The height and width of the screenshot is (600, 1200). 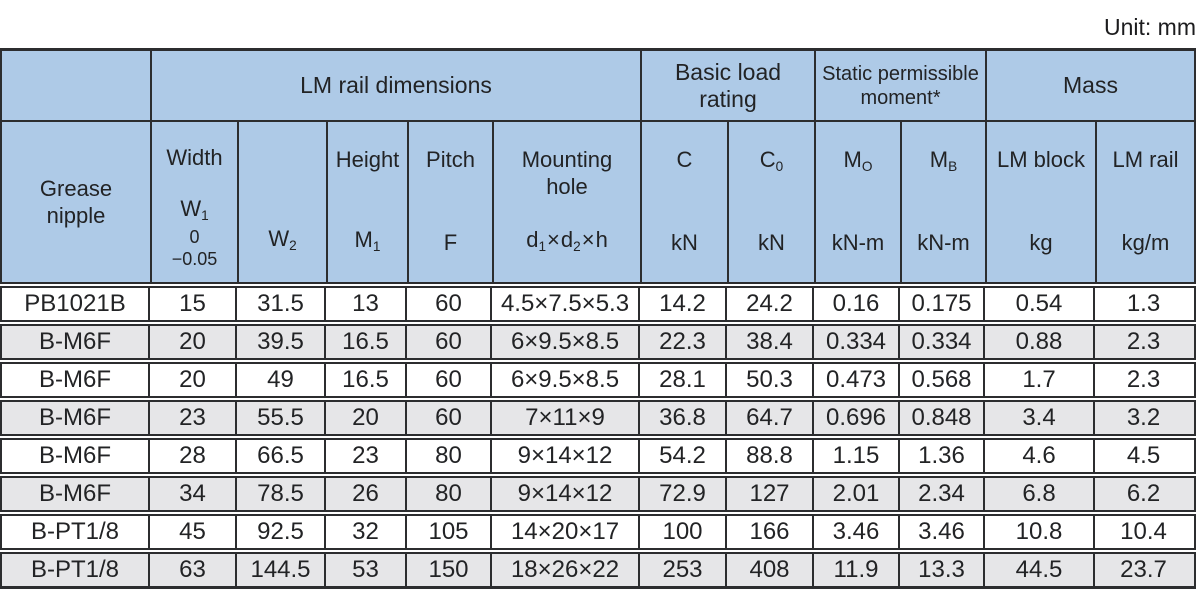 What do you see at coordinates (194, 157) in the screenshot?
I see `width-label: Width` at bounding box center [194, 157].